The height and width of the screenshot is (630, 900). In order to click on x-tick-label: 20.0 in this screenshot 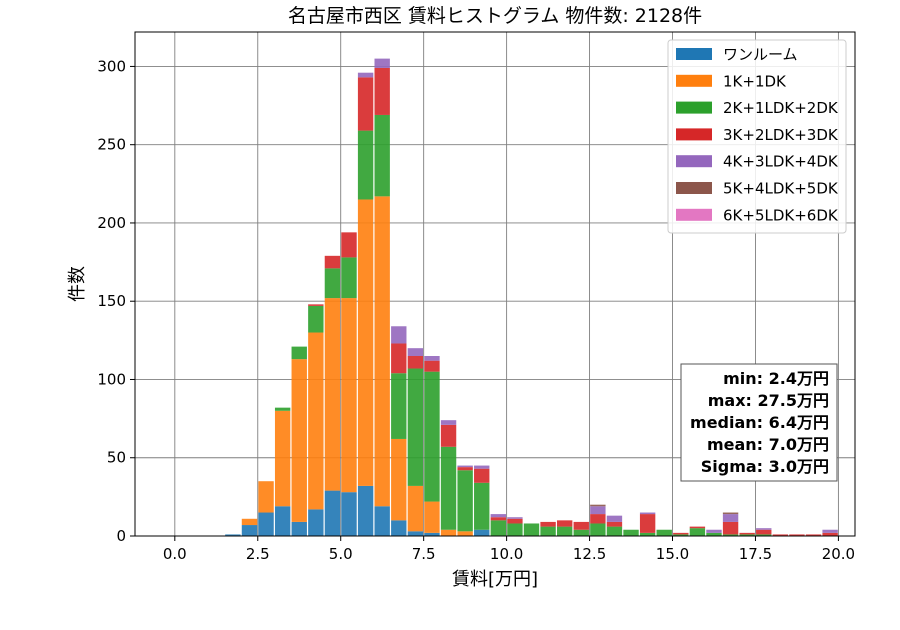, I will do `click(838, 554)`.